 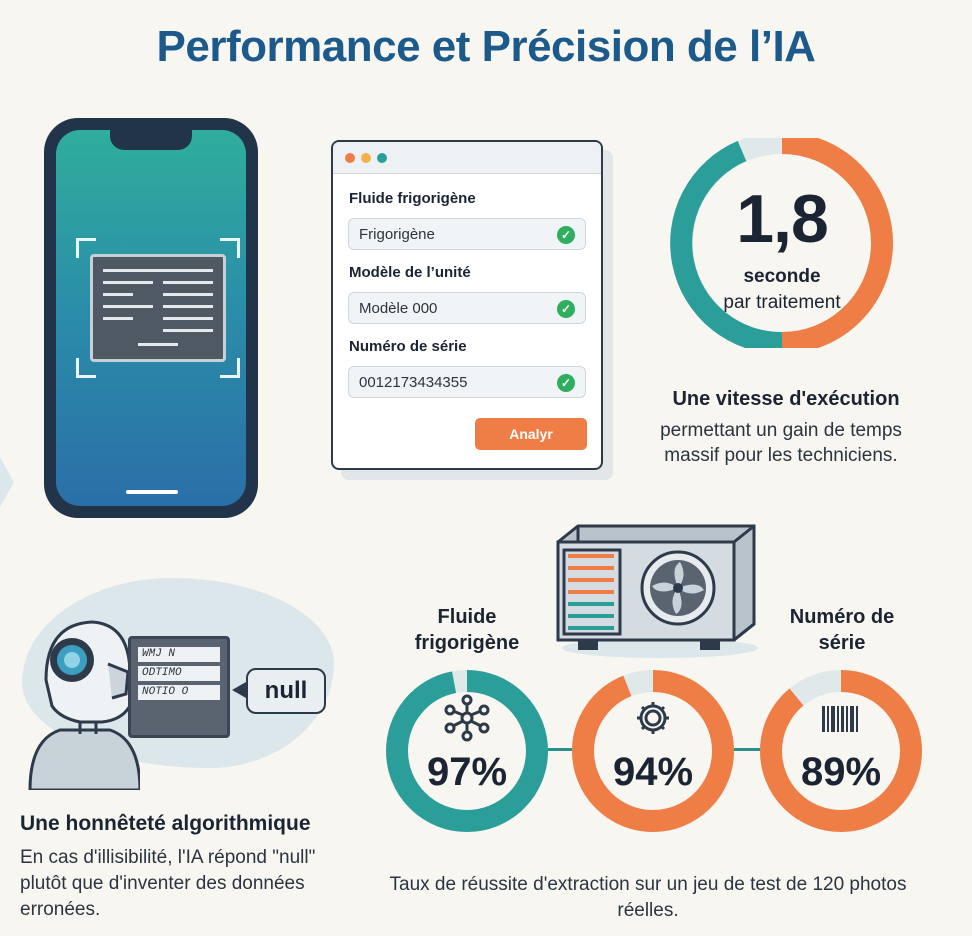 I want to click on illegible-document: WMJ N ODTIMO NOTIO O, so click(x=179, y=687).